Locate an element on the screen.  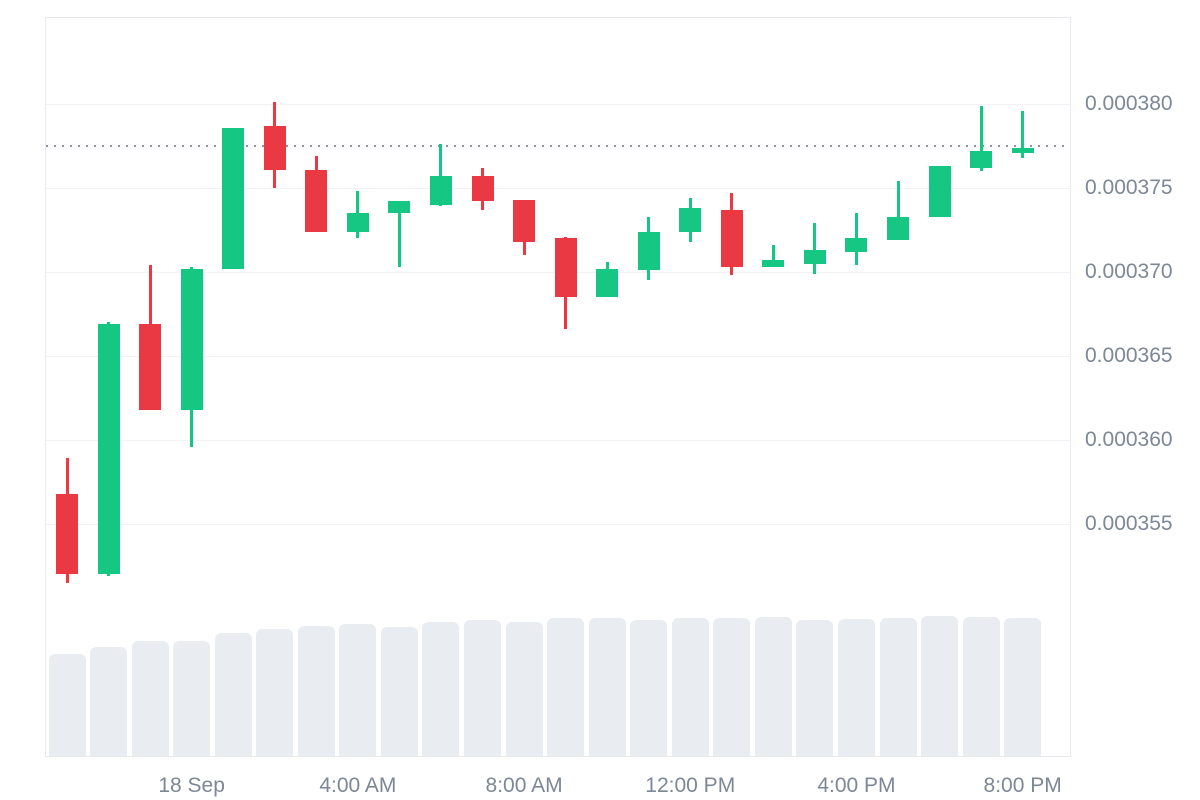
x-axis-label: 8:00 PM is located at coordinates (1022, 785).